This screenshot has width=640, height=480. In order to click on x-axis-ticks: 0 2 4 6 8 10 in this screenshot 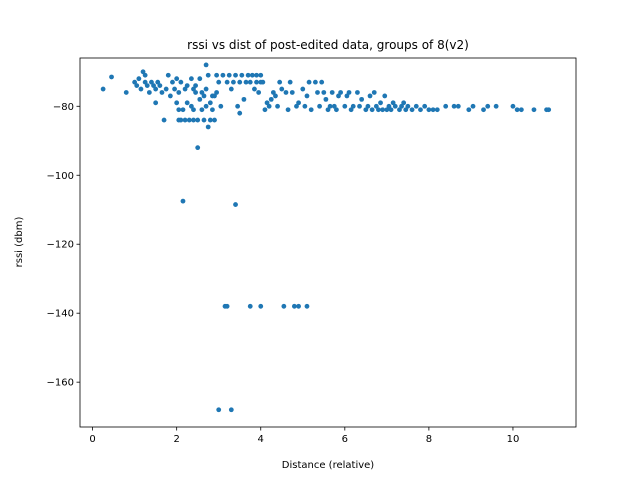, I will do `click(304, 436)`.